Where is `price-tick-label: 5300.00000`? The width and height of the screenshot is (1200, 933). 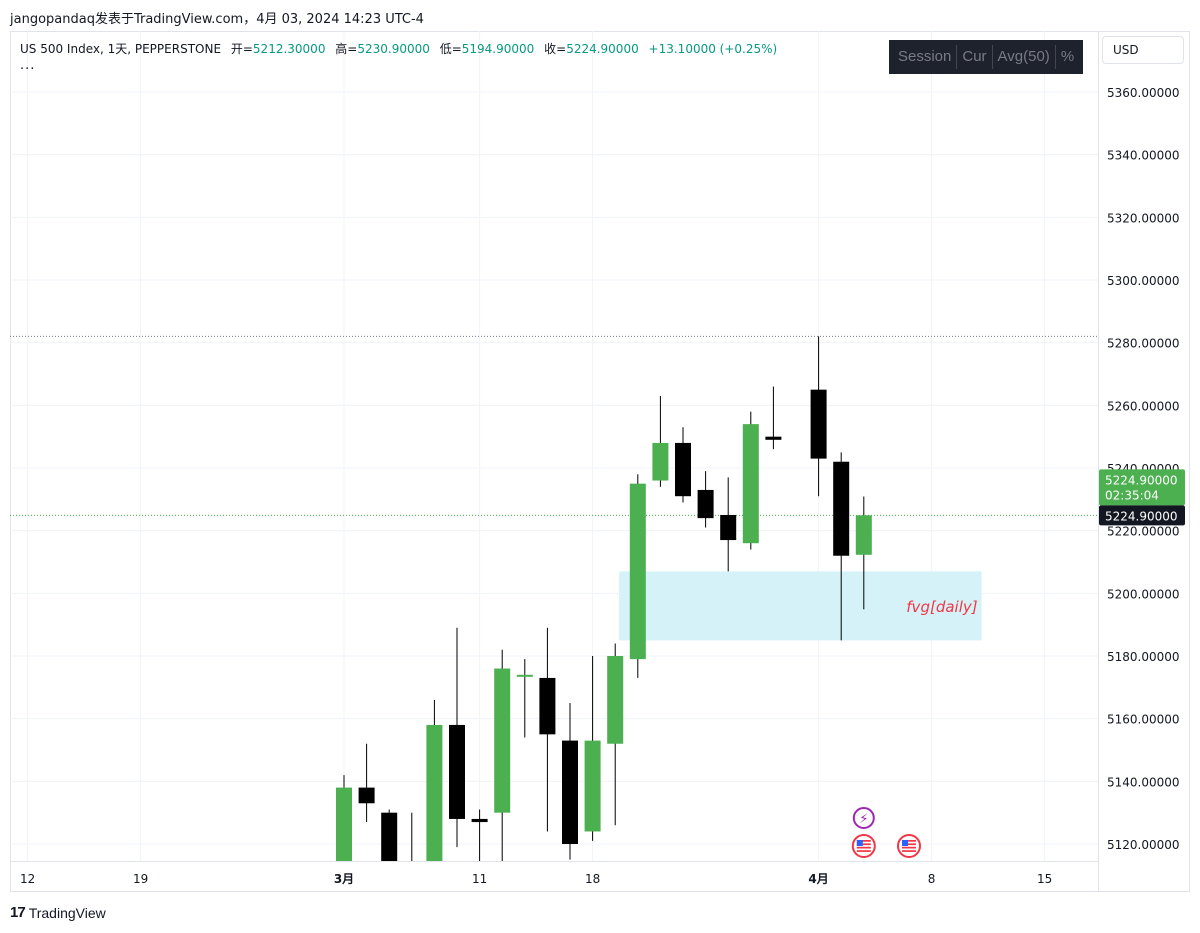
price-tick-label: 5300.00000 is located at coordinates (1143, 281).